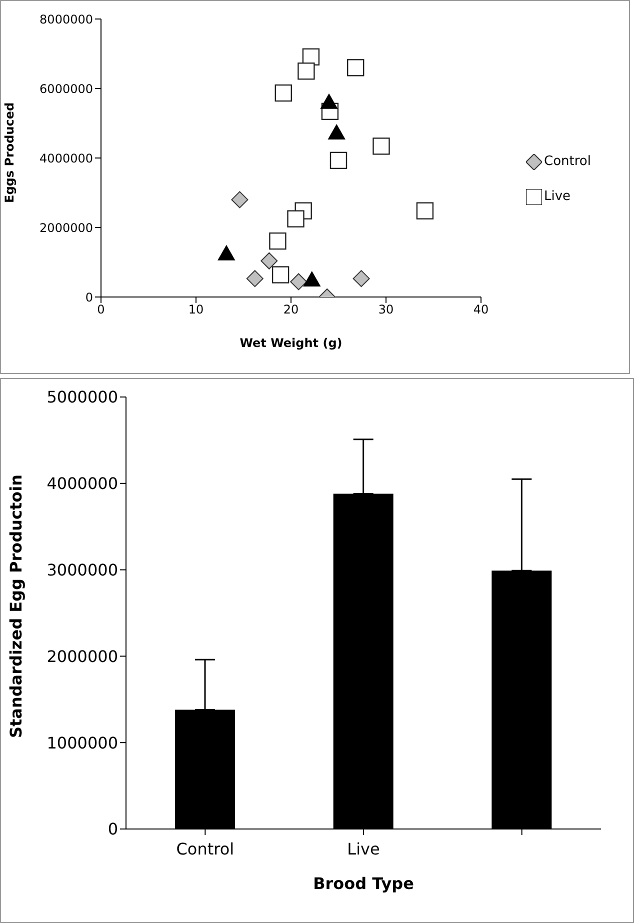 Image resolution: width=636 pixels, height=923 pixels. I want to click on x-axis-title: Wet Weight (g), so click(291, 343).